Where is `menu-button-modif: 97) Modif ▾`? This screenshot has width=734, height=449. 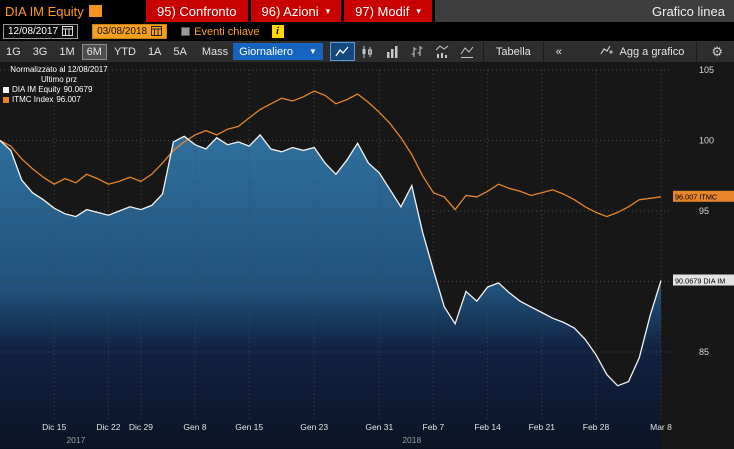
menu-button-modif: 97) Modif ▾ is located at coordinates (388, 11).